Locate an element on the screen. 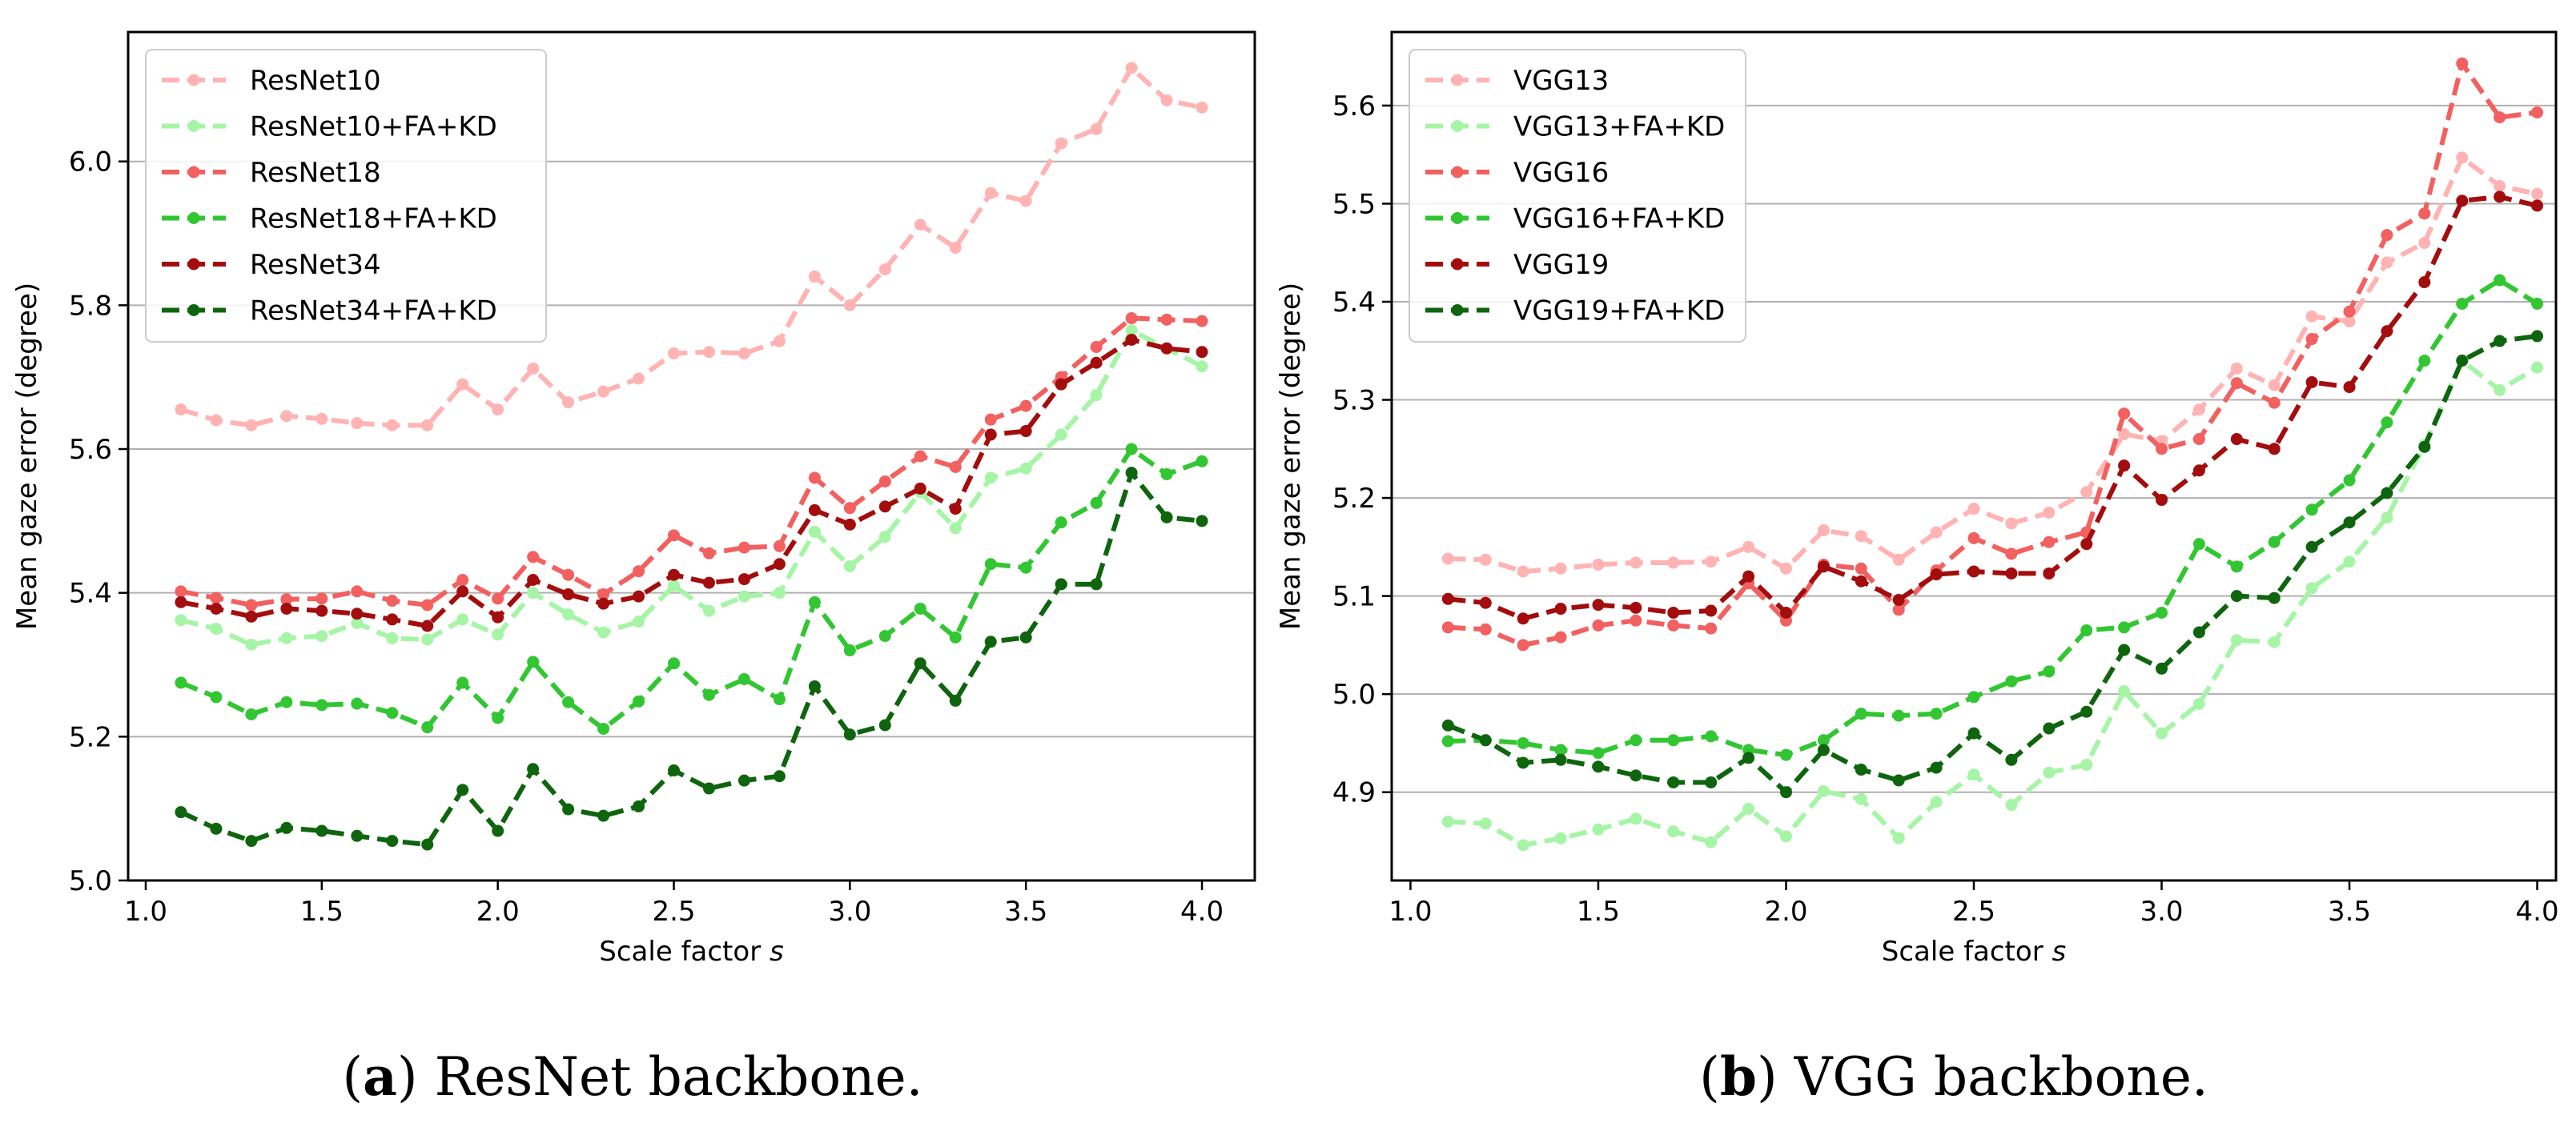 This screenshot has height=1127, width=2576. x-tick-label: 3.5 is located at coordinates (2349, 912).